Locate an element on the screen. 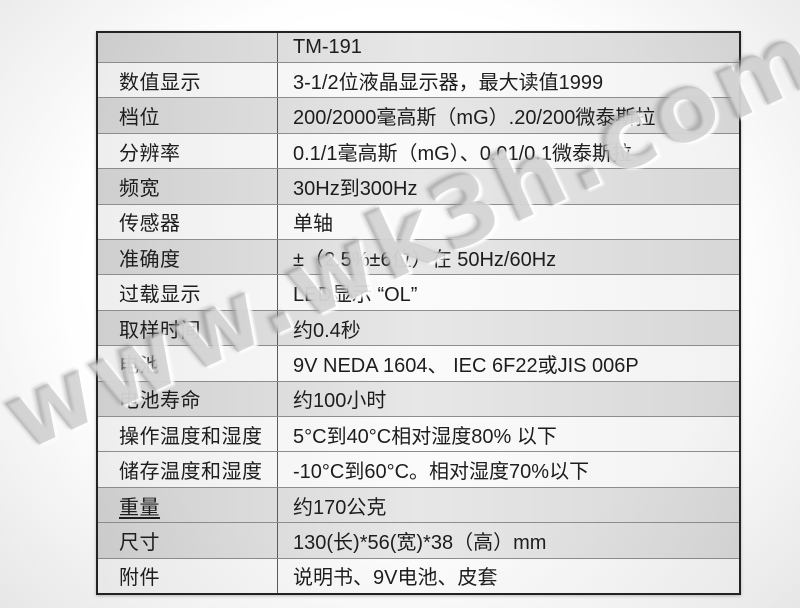 The image size is (800, 608). spec-row: 准确度 ±（2.5%±6位）在 50Hz/60Hz is located at coordinates (418, 257).